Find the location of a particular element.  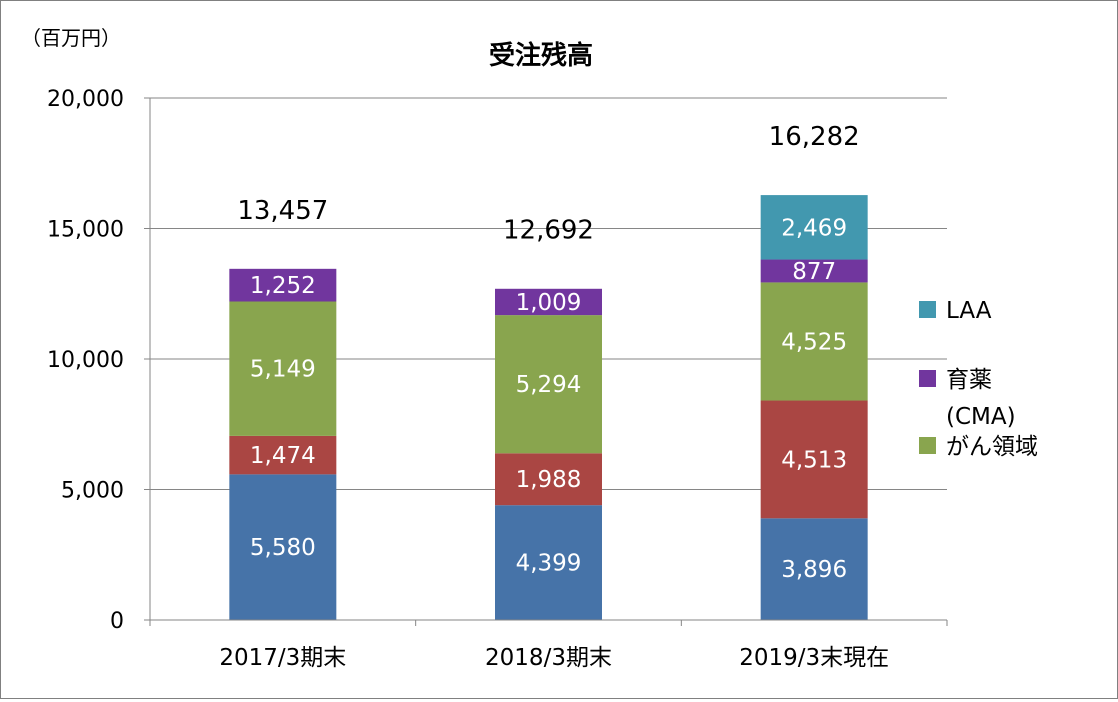

x-category-label: 2018/3期末 is located at coordinates (548, 658).